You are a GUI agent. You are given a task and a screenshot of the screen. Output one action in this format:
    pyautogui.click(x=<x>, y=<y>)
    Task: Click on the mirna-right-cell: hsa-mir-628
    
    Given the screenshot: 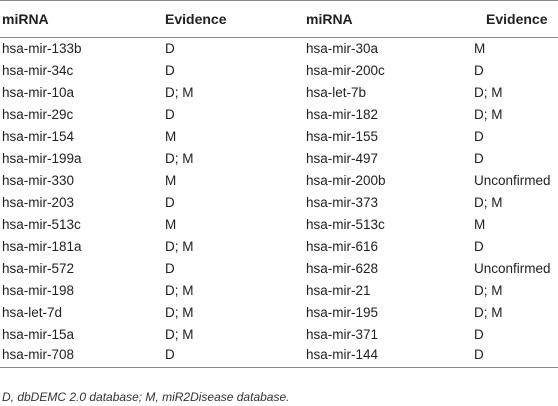 What is the action you would take?
    pyautogui.click(x=342, y=268)
    